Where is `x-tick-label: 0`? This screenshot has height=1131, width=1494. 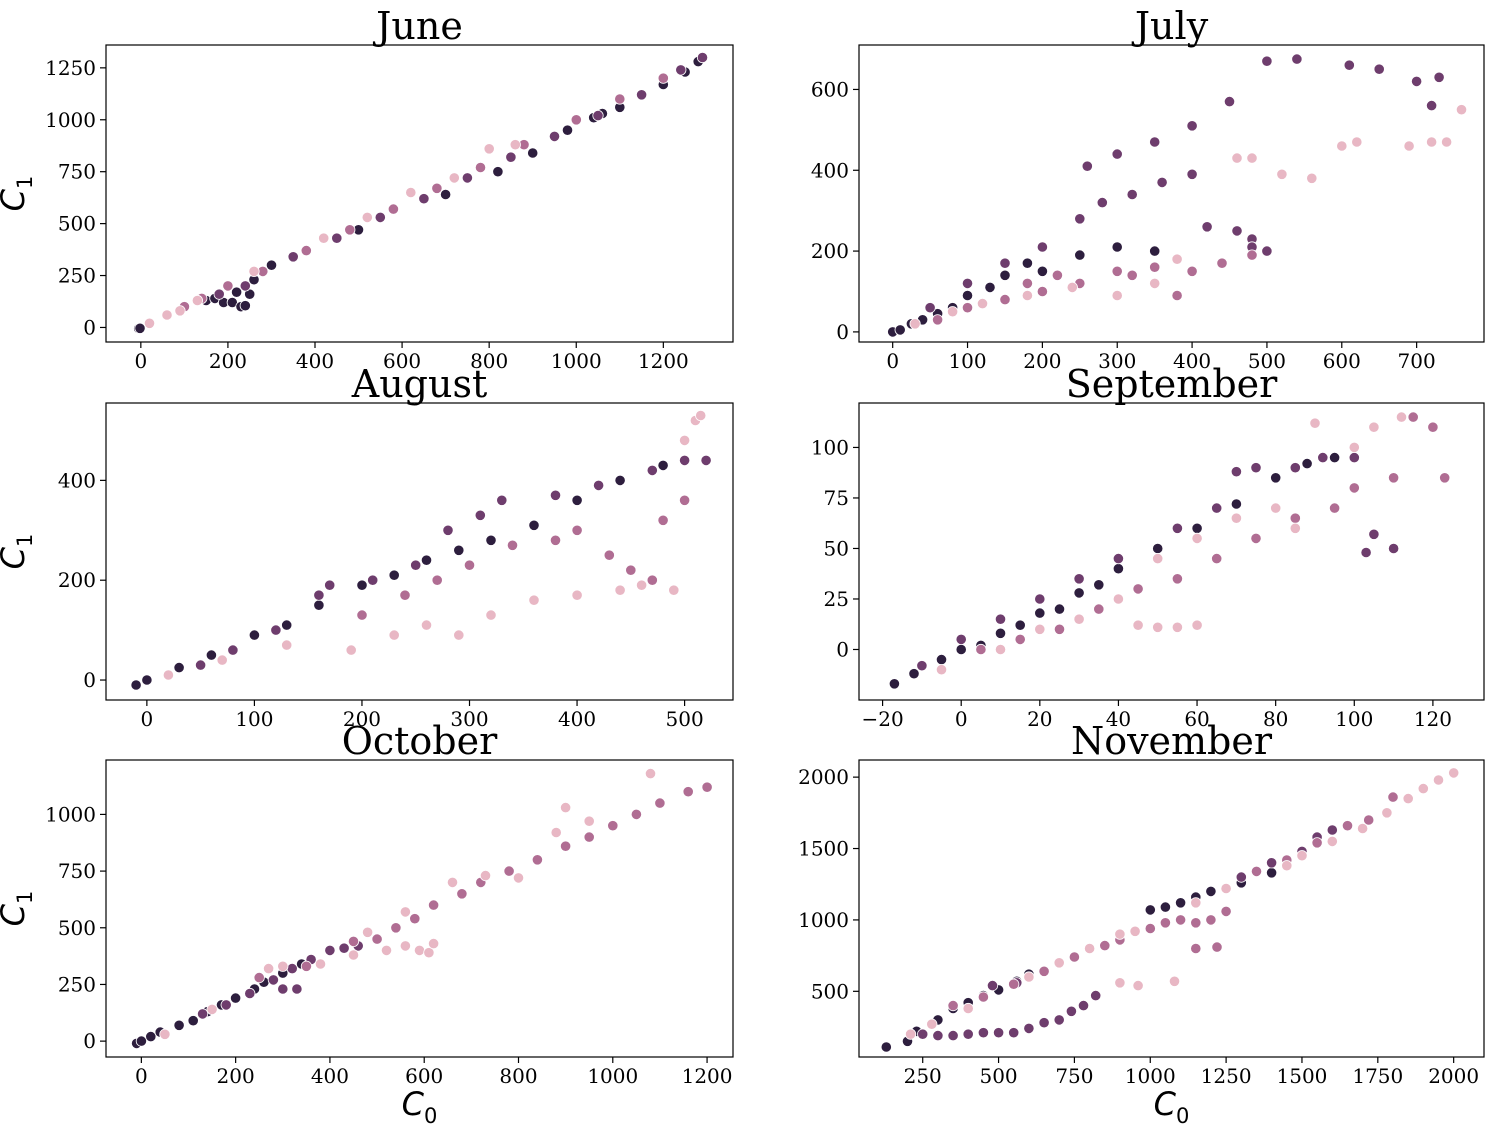
x-tick-label: 0 is located at coordinates (892, 361).